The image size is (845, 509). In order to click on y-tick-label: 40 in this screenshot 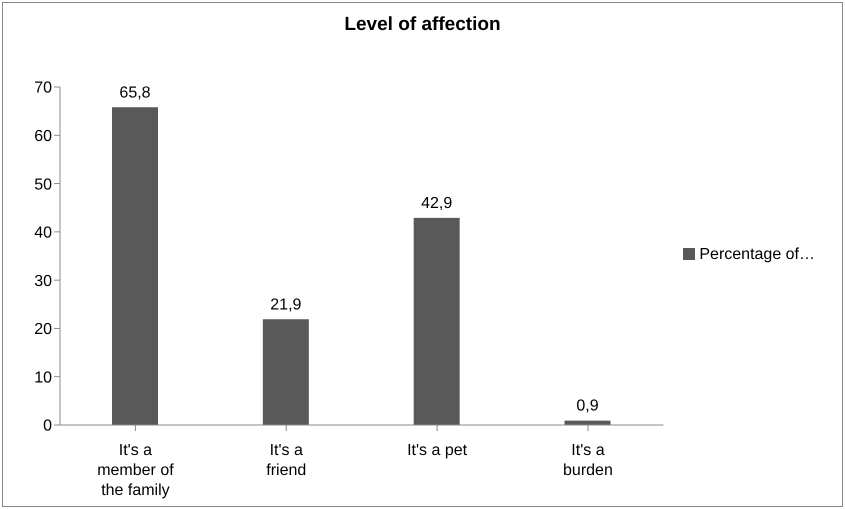, I will do `click(43, 233)`.